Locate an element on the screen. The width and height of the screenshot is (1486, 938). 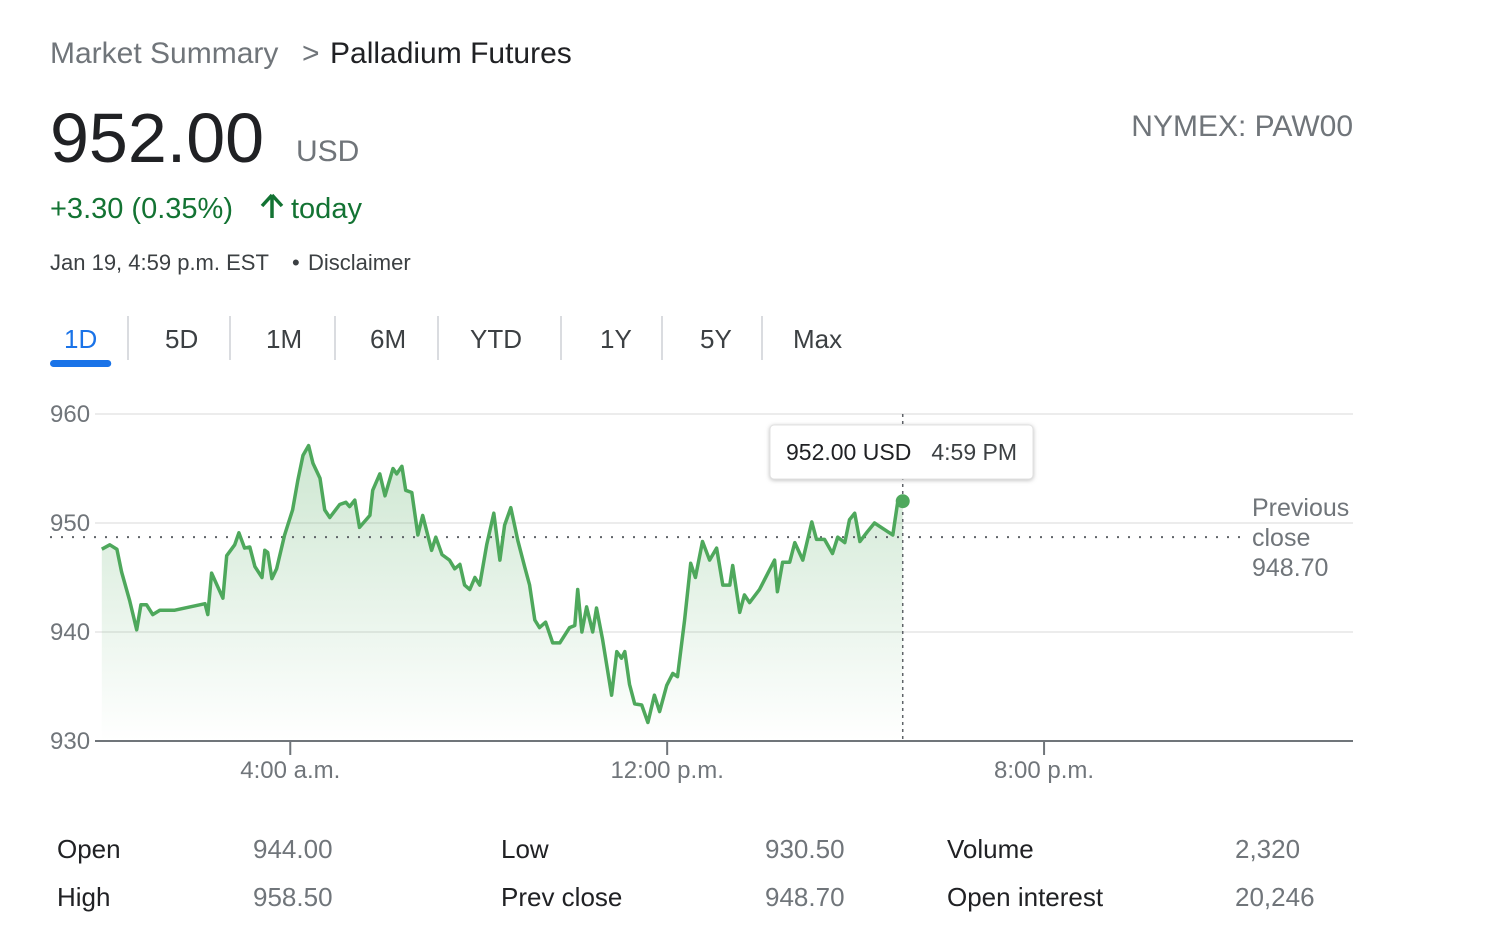
stat-label: High is located at coordinates (83, 897).